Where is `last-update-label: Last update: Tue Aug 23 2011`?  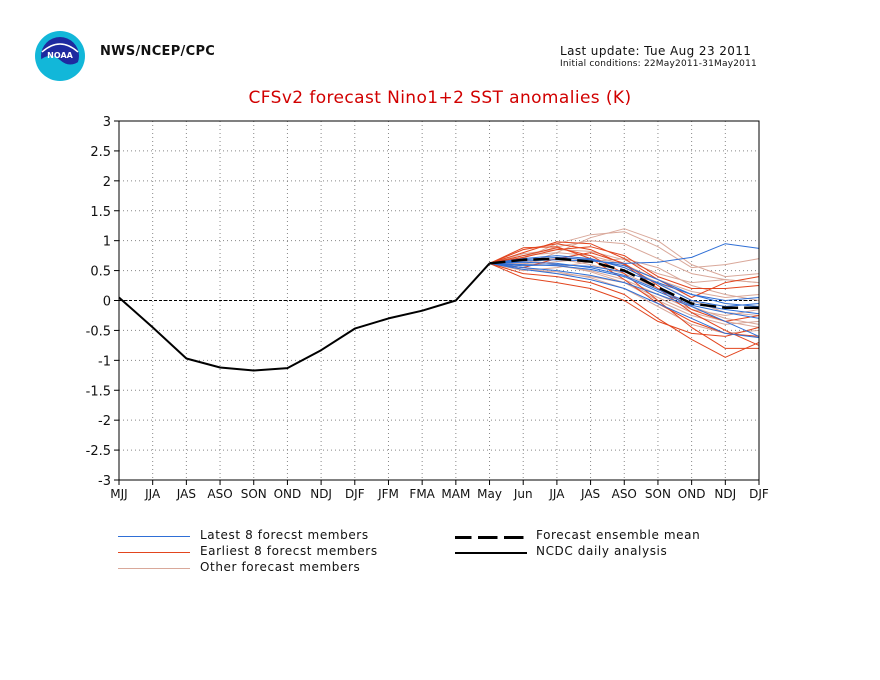
last-update-label: Last update: Tue Aug 23 2011 is located at coordinates (656, 51).